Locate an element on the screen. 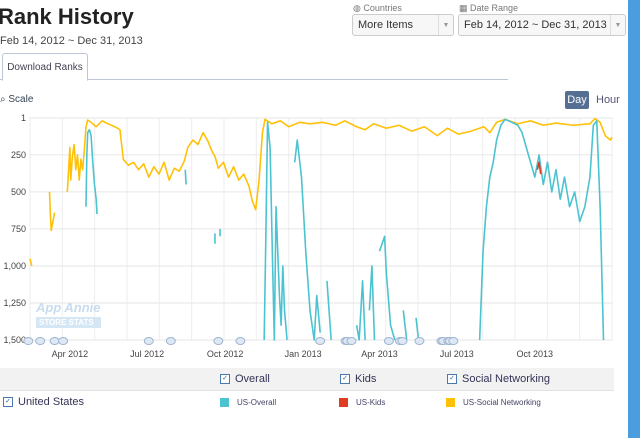 The height and width of the screenshot is (438, 640). y-tick-label: 250 is located at coordinates (18, 155).